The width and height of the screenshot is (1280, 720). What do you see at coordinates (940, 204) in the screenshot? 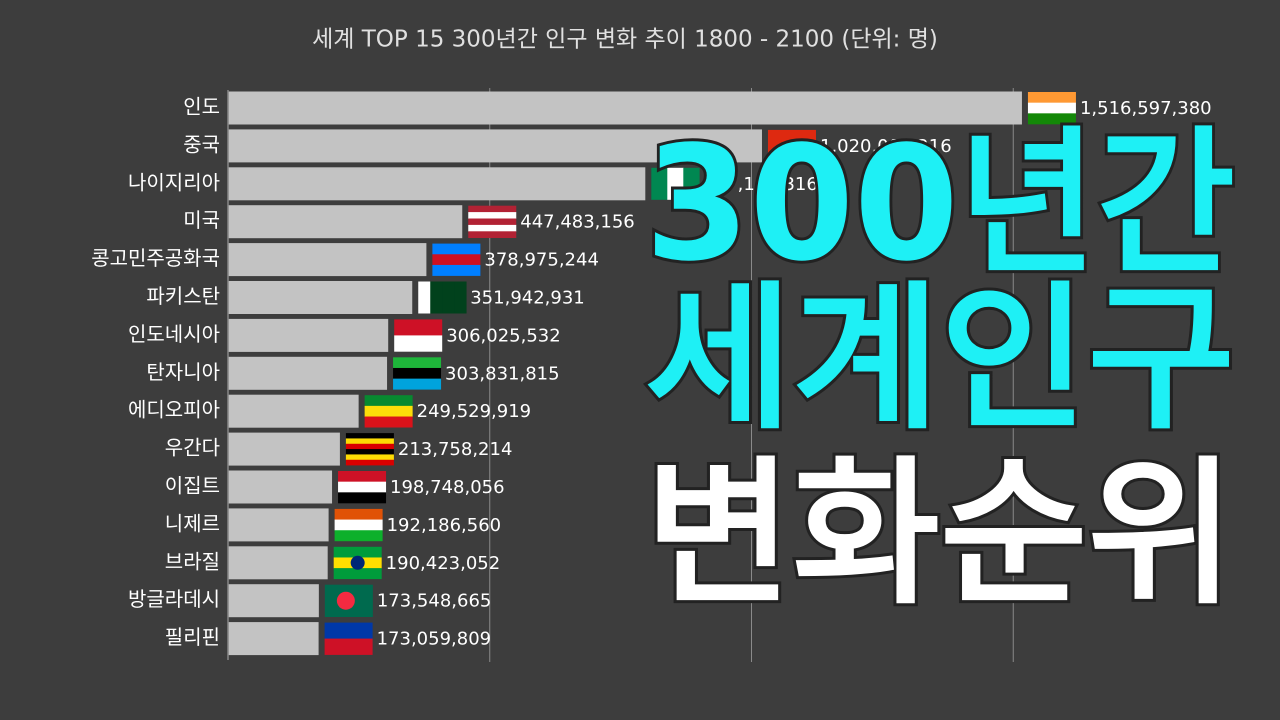
I see `overlay-text: 300년간` at bounding box center [940, 204].